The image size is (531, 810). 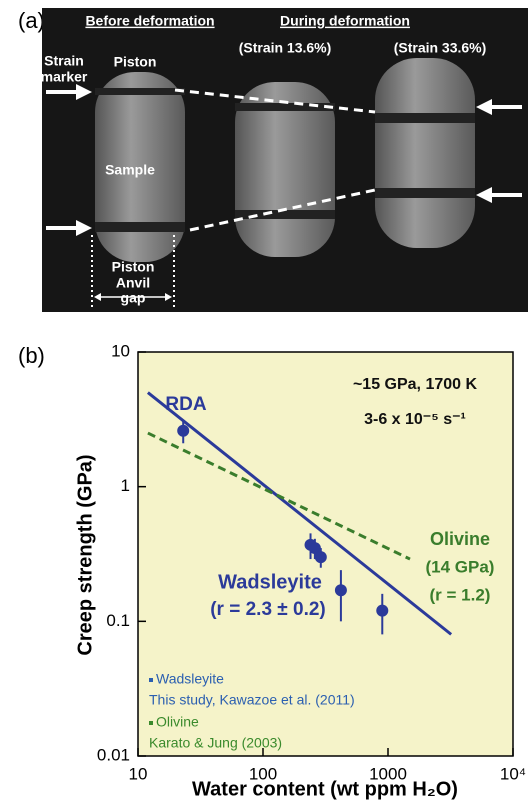 What do you see at coordinates (460, 539) in the screenshot?
I see `annotation: Olivine` at bounding box center [460, 539].